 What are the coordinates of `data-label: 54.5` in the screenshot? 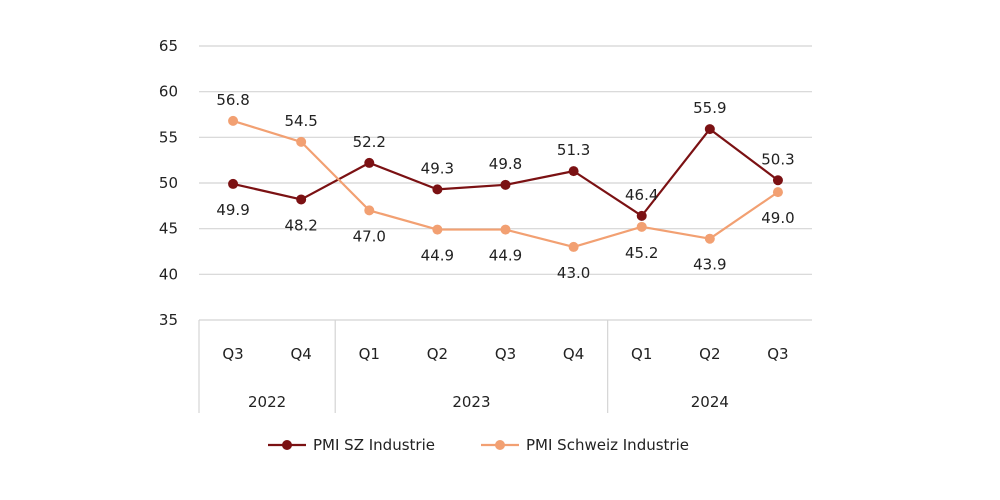 It's located at (300, 121).